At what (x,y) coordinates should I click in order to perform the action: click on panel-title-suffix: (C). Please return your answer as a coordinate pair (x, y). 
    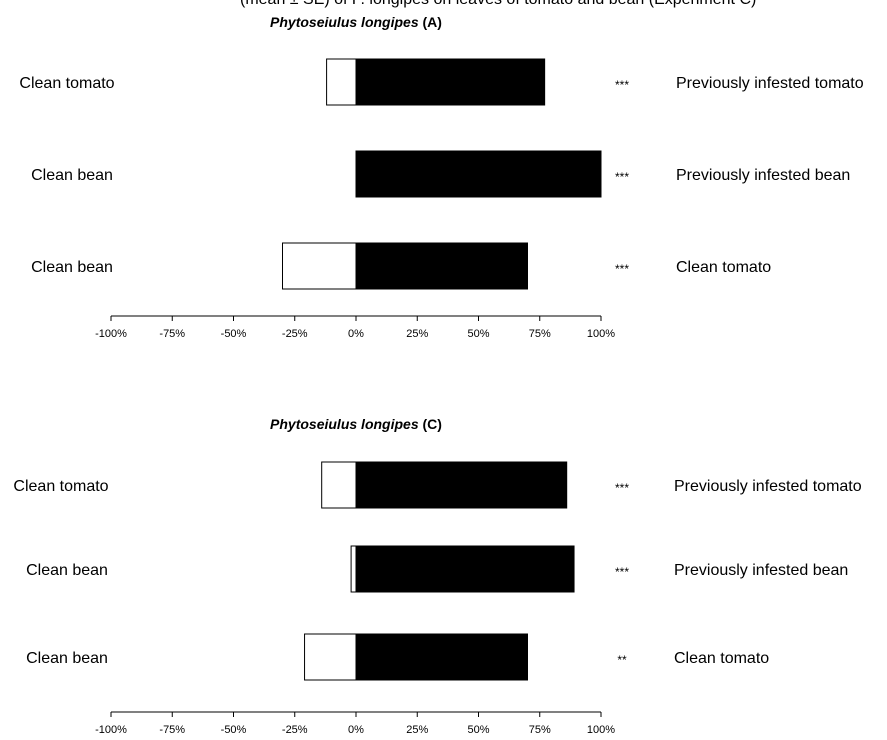
    Looking at the image, I should click on (430, 424).